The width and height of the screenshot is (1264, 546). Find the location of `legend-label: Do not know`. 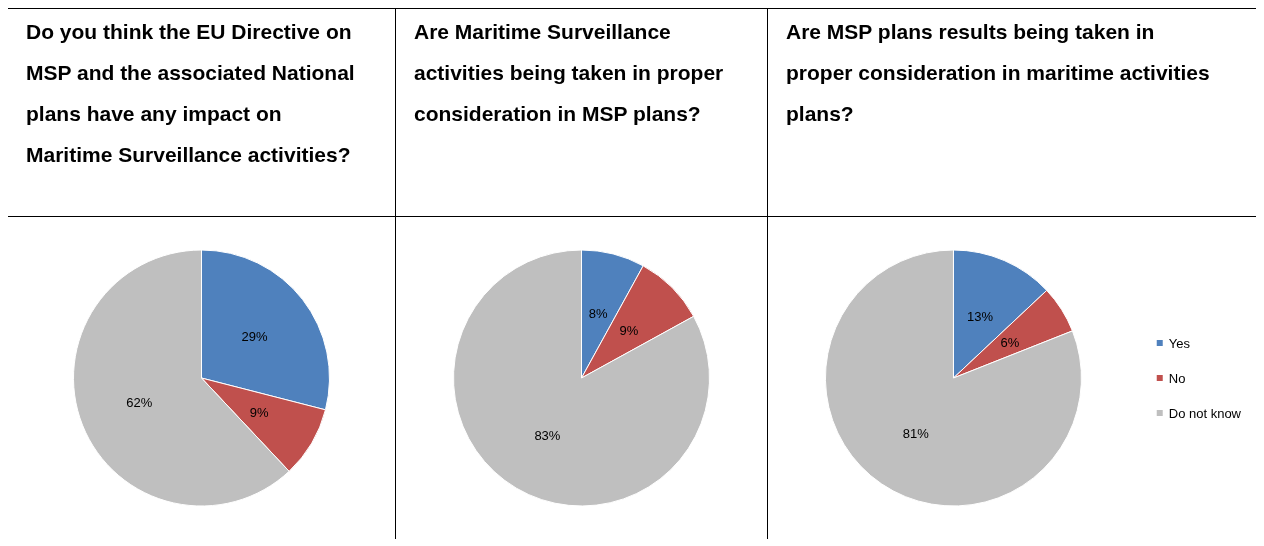

legend-label: Do not know is located at coordinates (1205, 413).